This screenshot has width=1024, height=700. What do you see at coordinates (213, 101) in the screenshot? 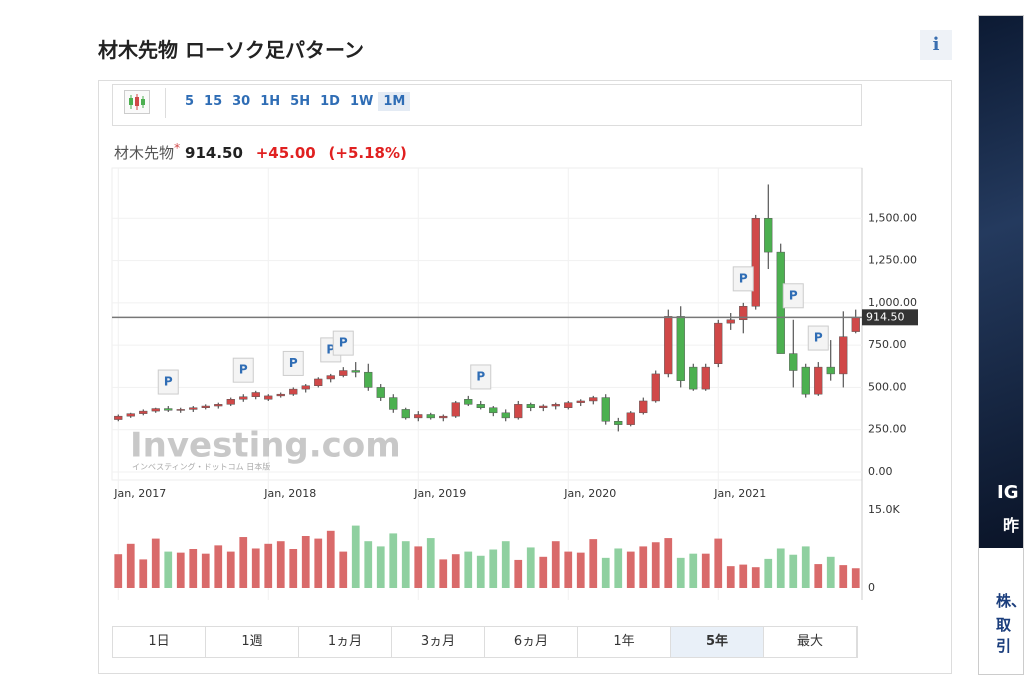
I see `interval-button: 15` at bounding box center [213, 101].